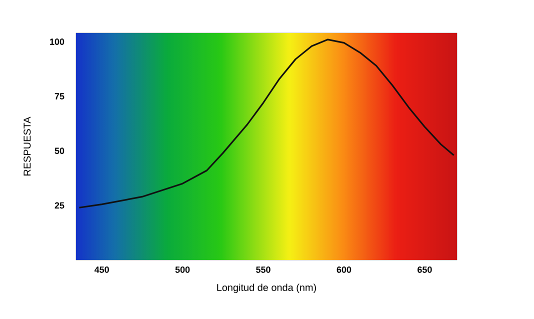 The image size is (534, 319). I want to click on x-tick-label: 600, so click(344, 269).